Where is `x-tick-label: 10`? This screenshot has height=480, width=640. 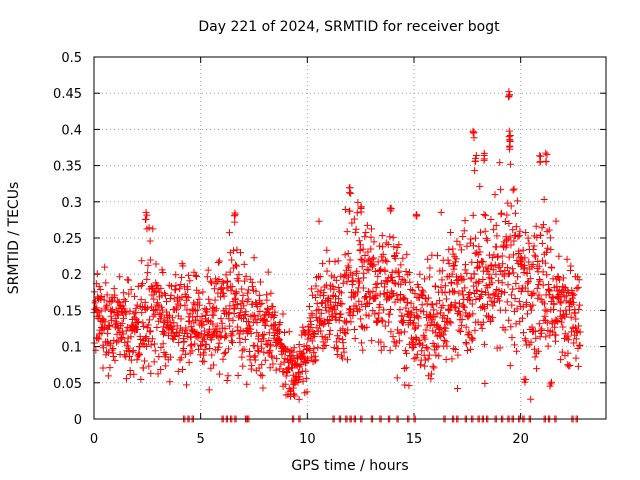 x-tick-label: 10 is located at coordinates (307, 439).